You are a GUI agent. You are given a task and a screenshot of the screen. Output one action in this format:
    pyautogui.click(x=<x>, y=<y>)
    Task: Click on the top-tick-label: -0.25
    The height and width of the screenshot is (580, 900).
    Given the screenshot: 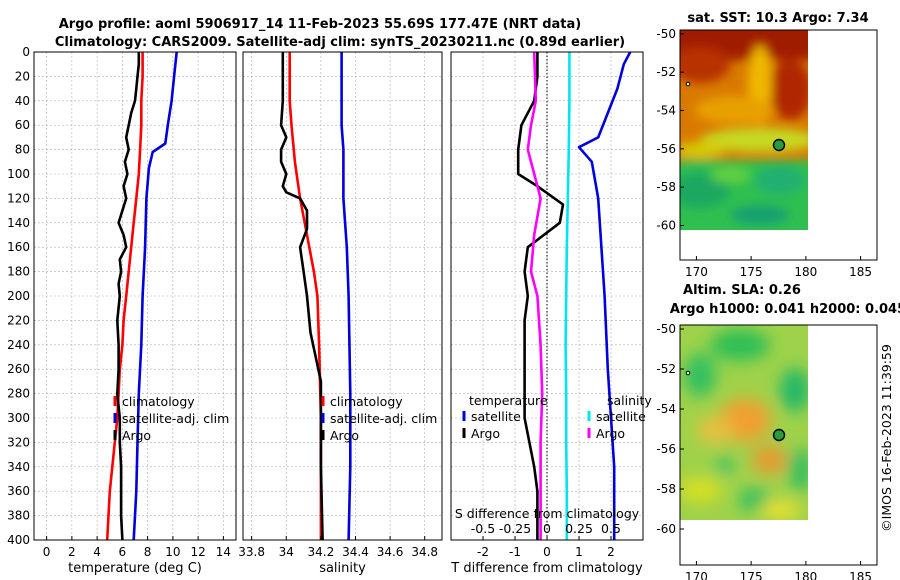 What is the action you would take?
    pyautogui.click(x=515, y=528)
    